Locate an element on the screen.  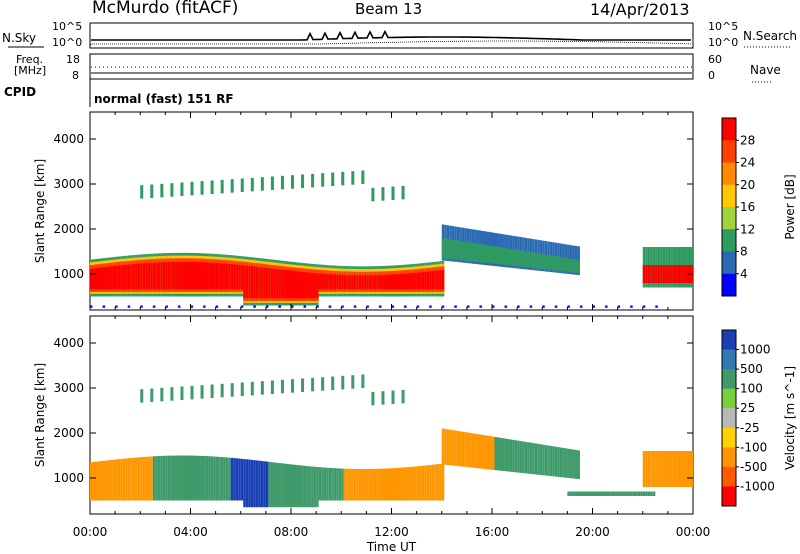
y-axis-label: Slant Range [km] is located at coordinates (40, 415).